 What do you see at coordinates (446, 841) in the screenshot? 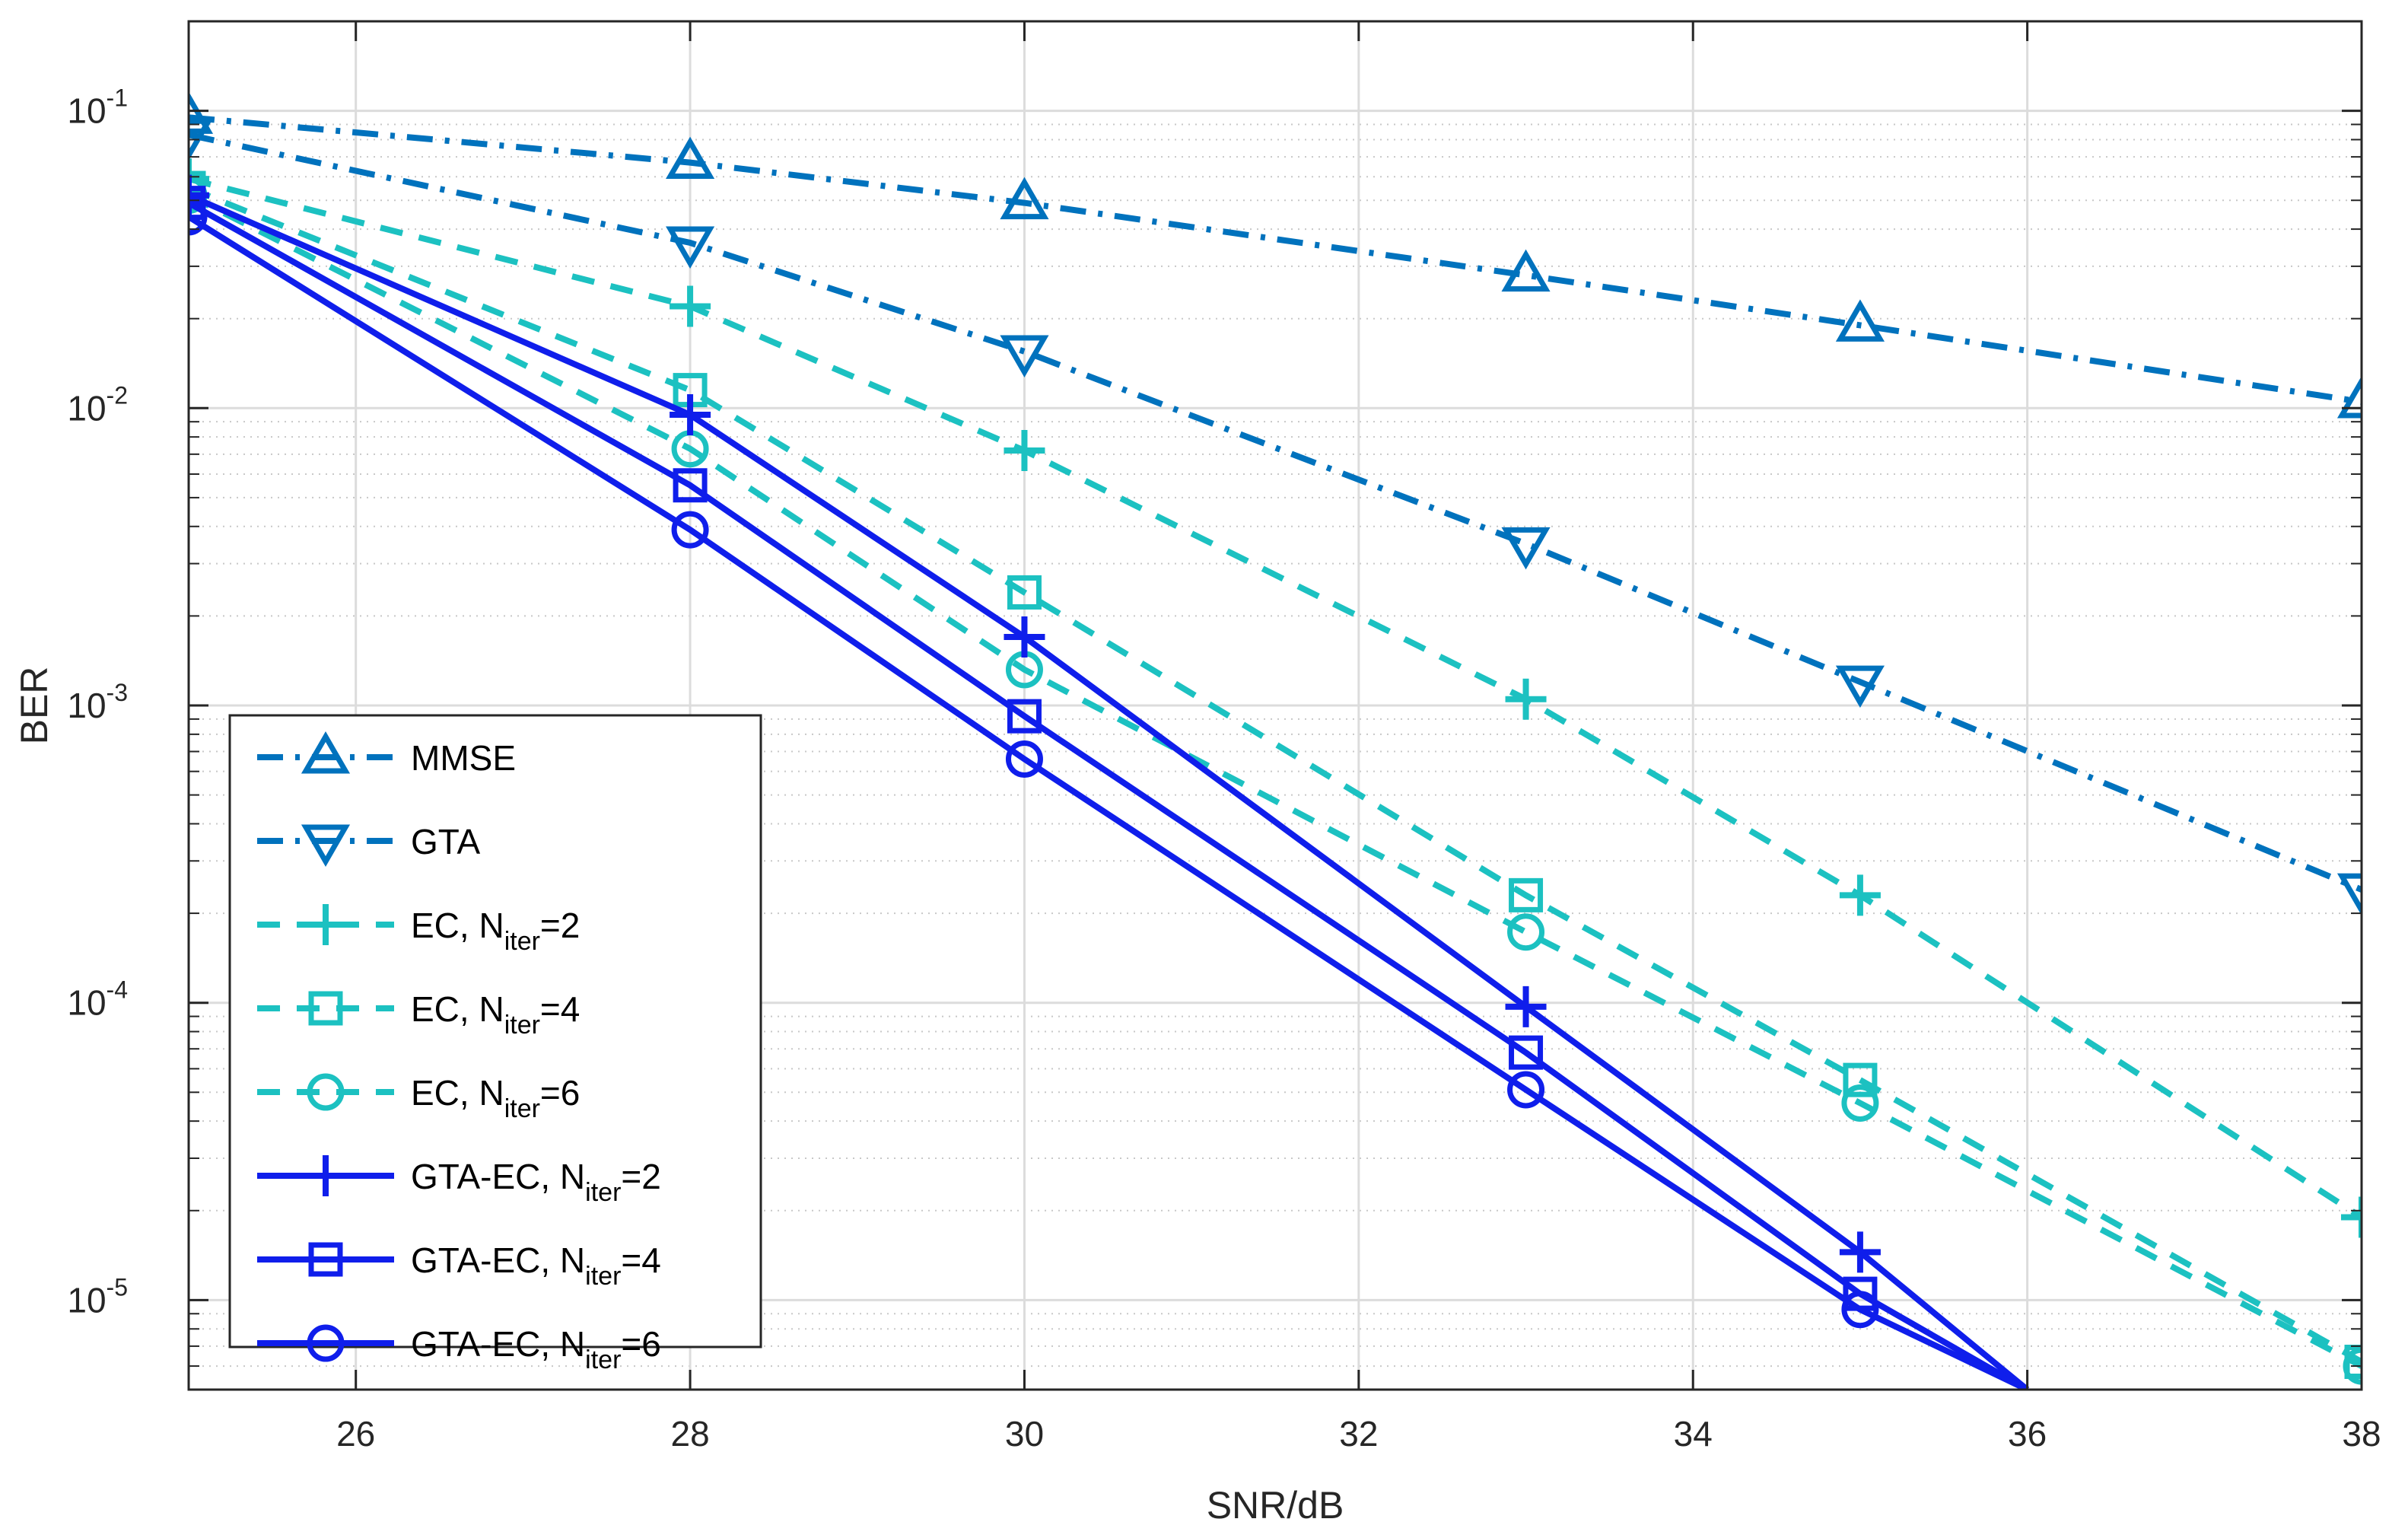
I see `legend-label: GTA` at bounding box center [446, 841].